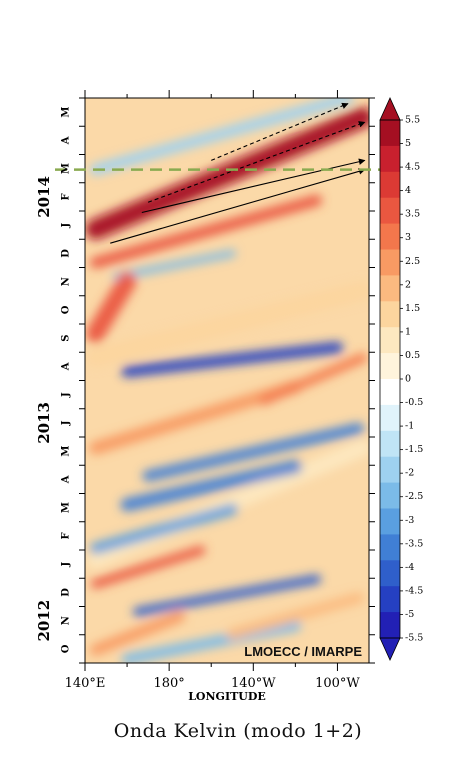 This screenshot has width=476, height=763. What do you see at coordinates (337, 683) in the screenshot?
I see `x-tick-label: 100°W` at bounding box center [337, 683].